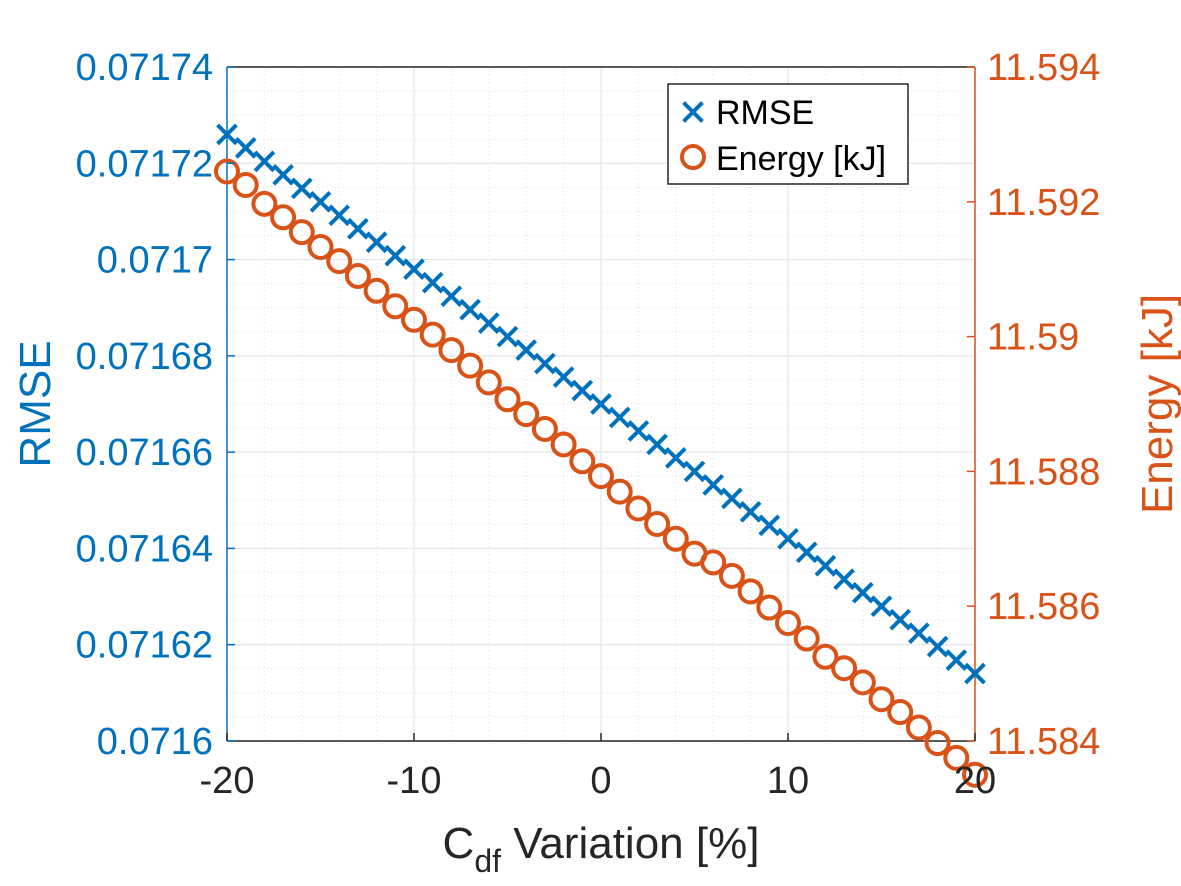  I want to click on x-ticks: -20 -10 0 10 20, so click(598, 767).